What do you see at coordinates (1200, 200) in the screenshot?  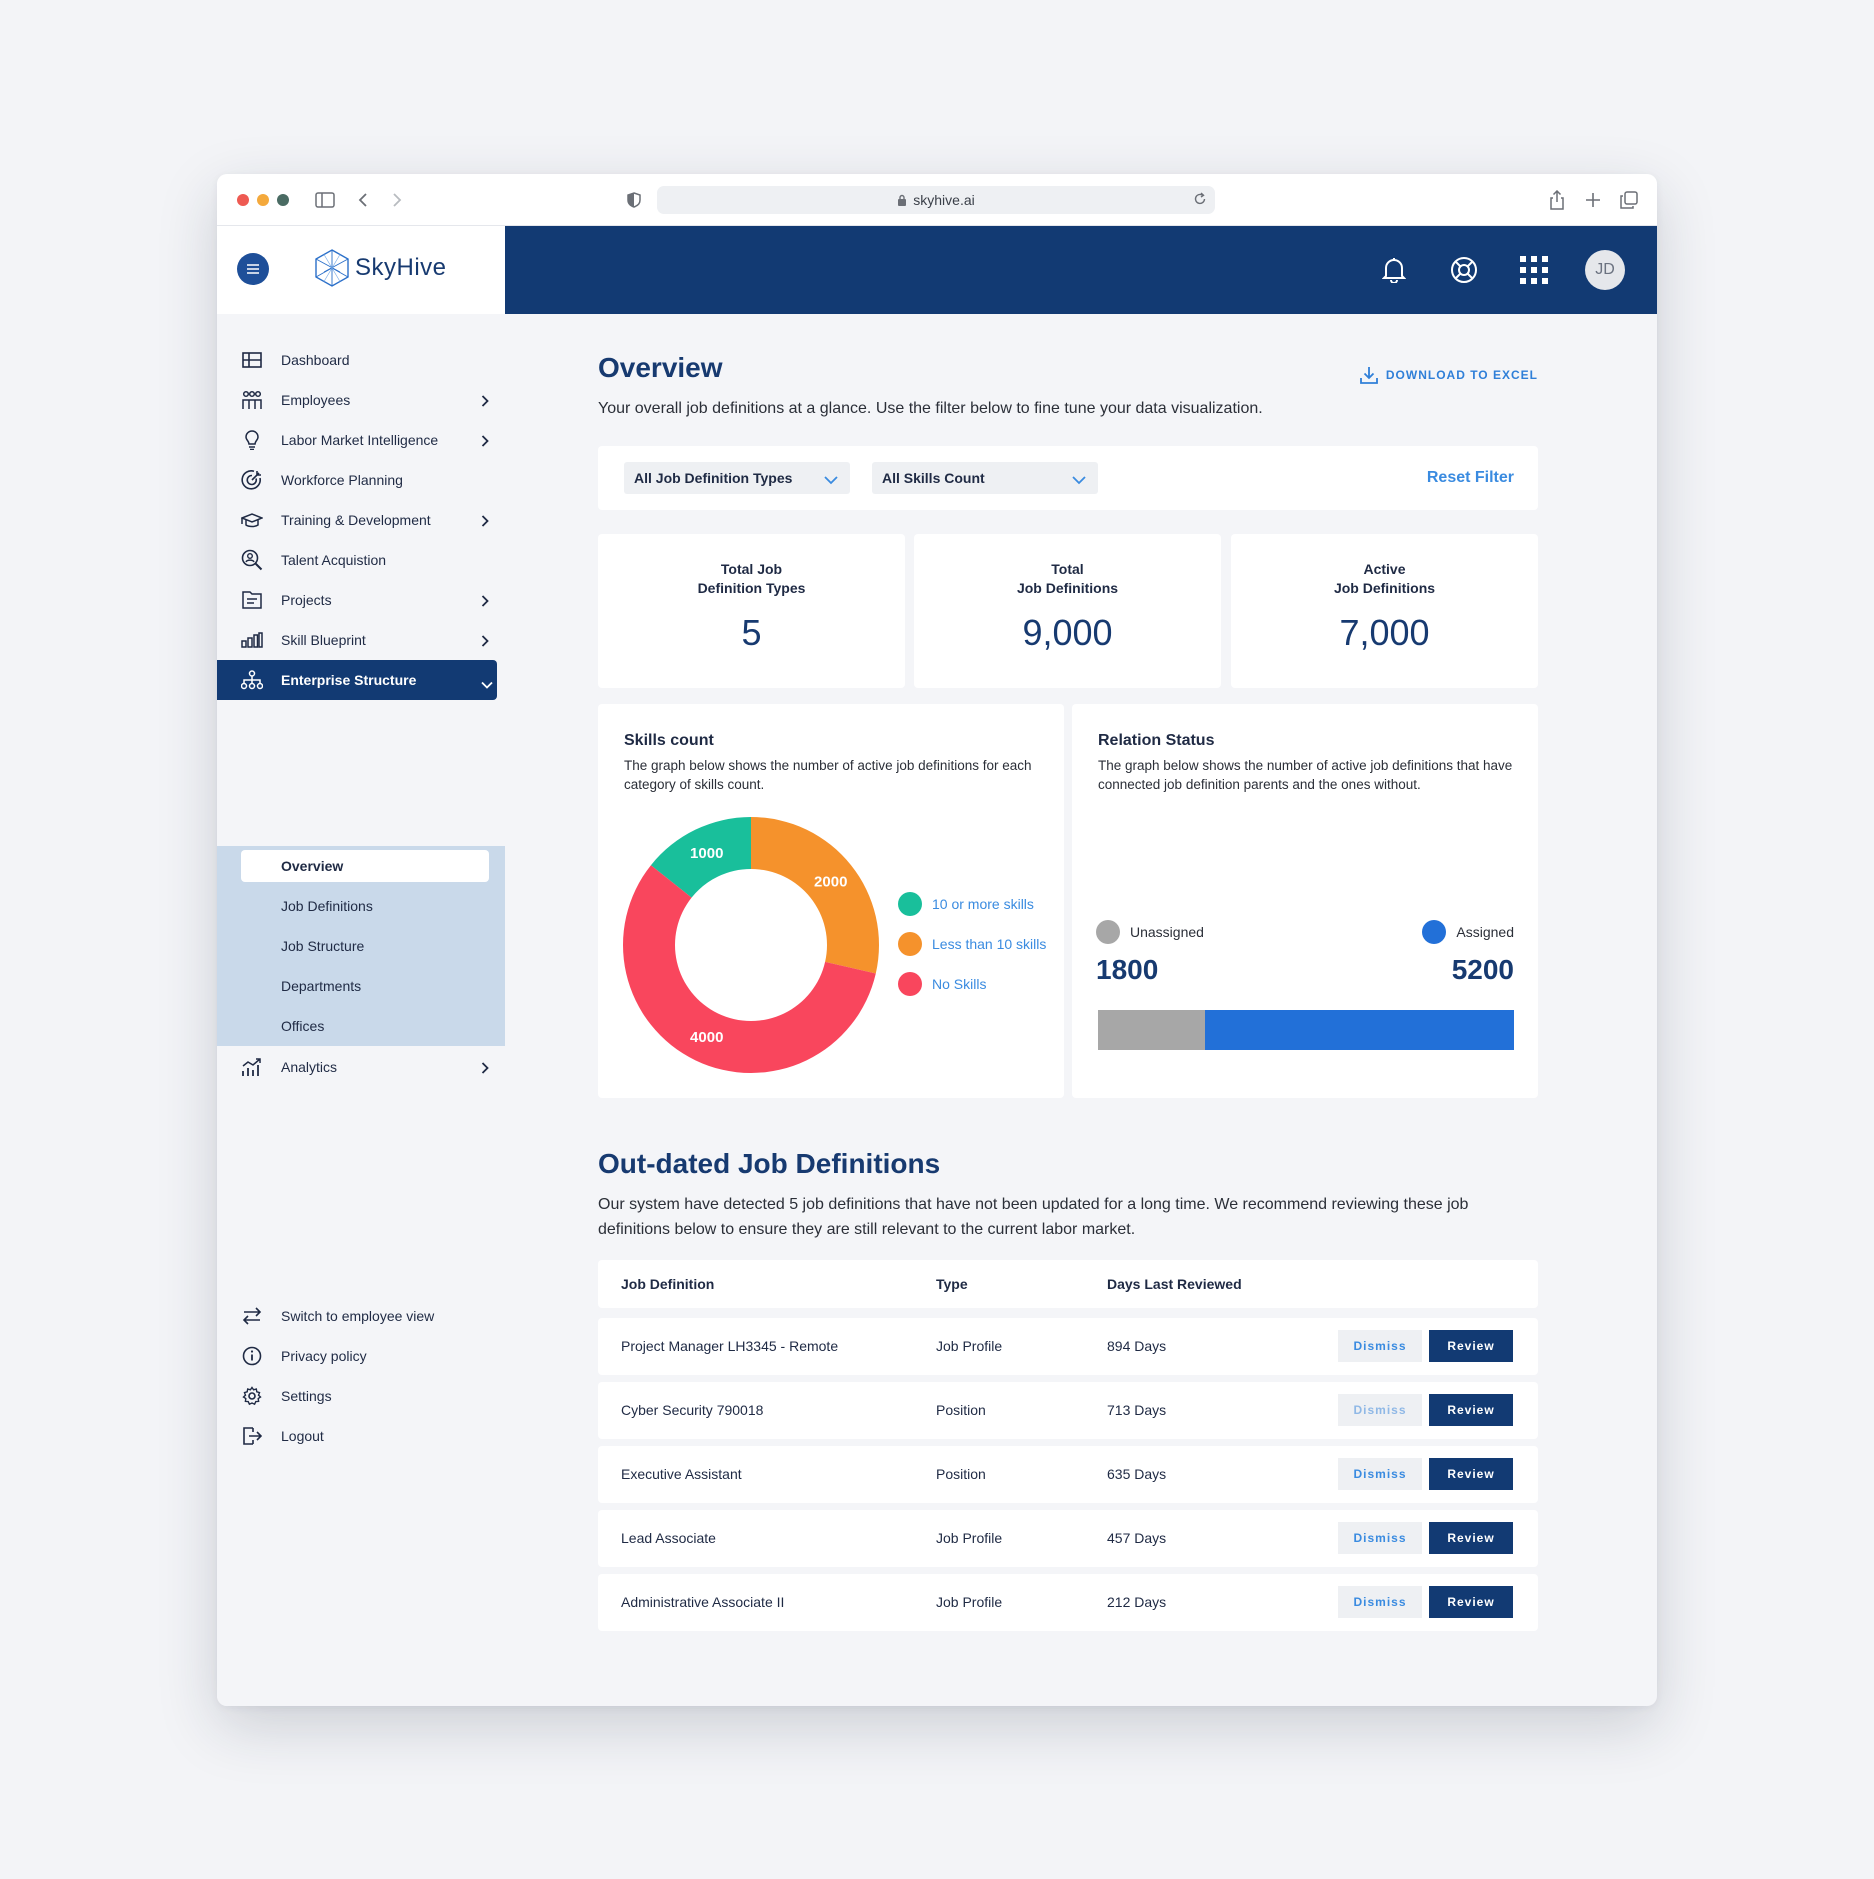 I see `reload-icon` at bounding box center [1200, 200].